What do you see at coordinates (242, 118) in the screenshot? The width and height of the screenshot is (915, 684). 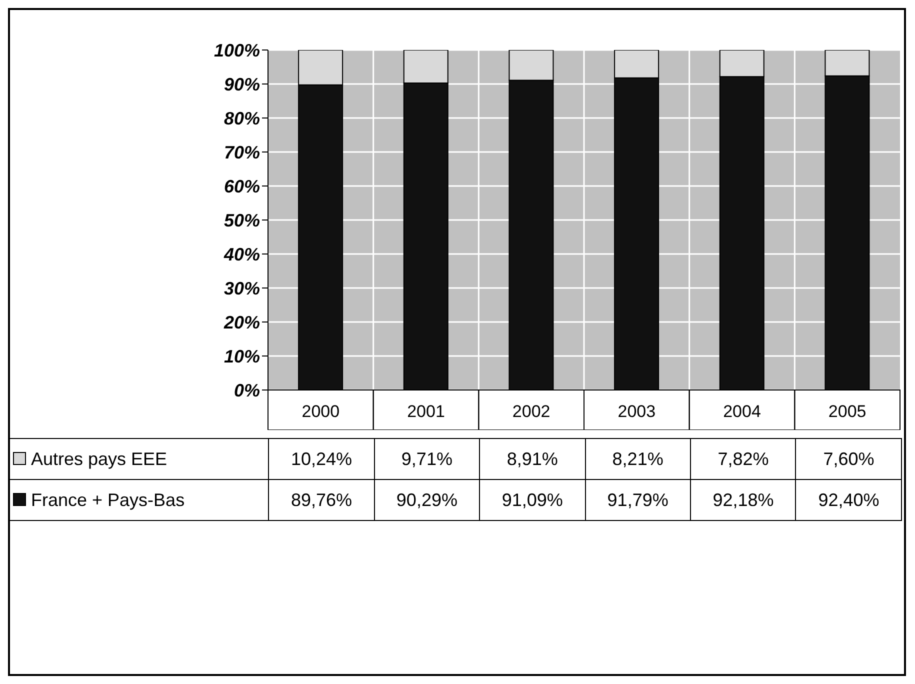 I see `y-tick-label: 80%` at bounding box center [242, 118].